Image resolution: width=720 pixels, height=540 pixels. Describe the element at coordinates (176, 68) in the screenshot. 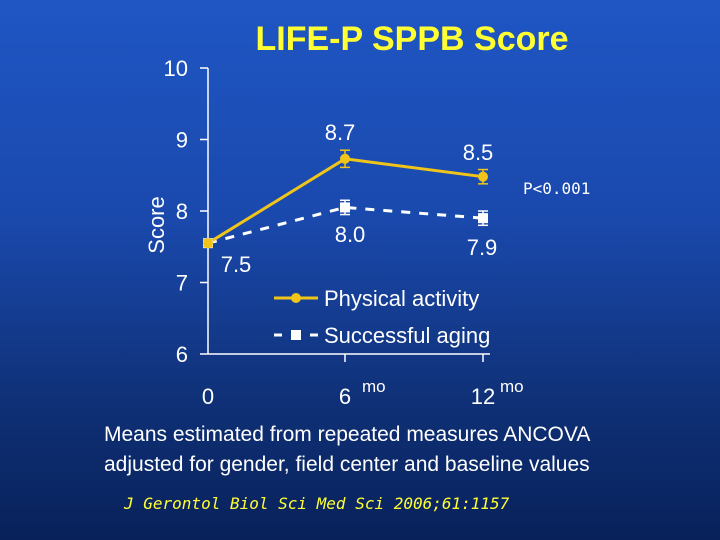

I see `y-tick-label: 10` at that location.